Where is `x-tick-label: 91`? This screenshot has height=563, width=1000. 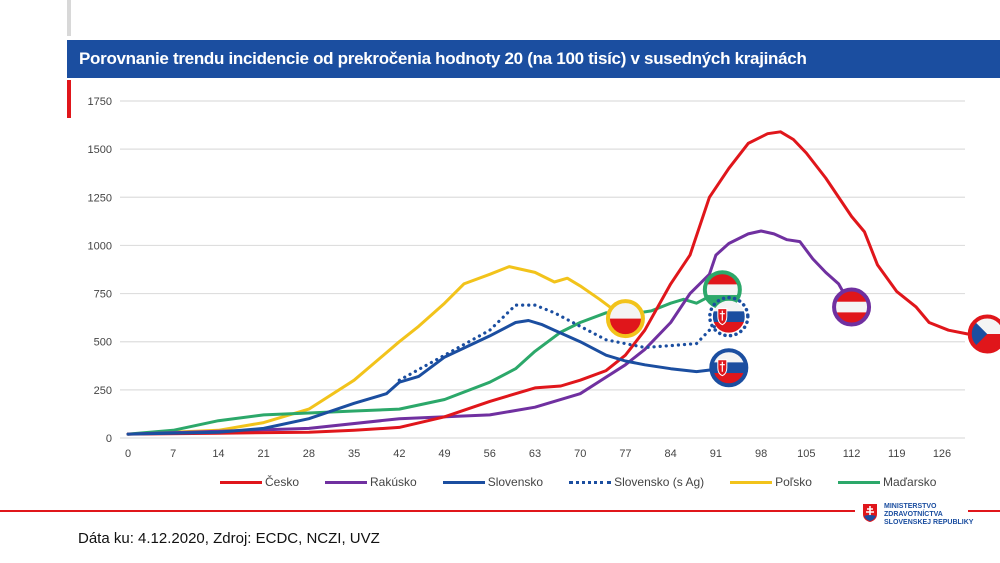
x-tick-label: 91 is located at coordinates (716, 454).